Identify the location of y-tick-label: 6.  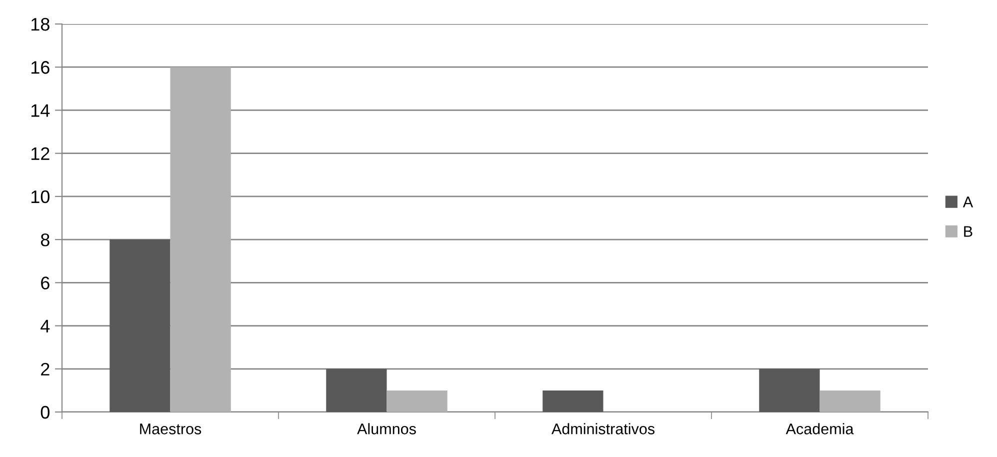
(45, 283).